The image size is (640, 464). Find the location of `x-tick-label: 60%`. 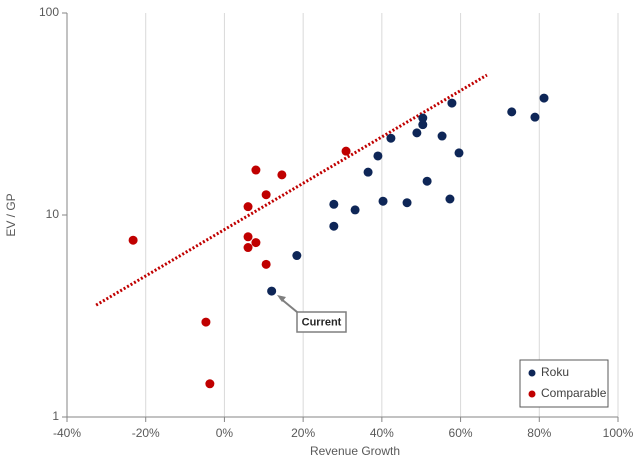

x-tick-label: 60% is located at coordinates (461, 433).